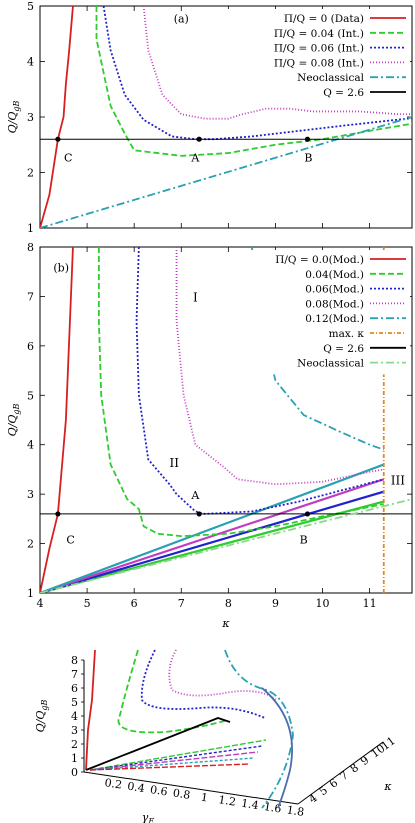 The width and height of the screenshot is (415, 823). I want to click on legend-entry-label: Π/Q = 0.08 (Int.), so click(319, 63).